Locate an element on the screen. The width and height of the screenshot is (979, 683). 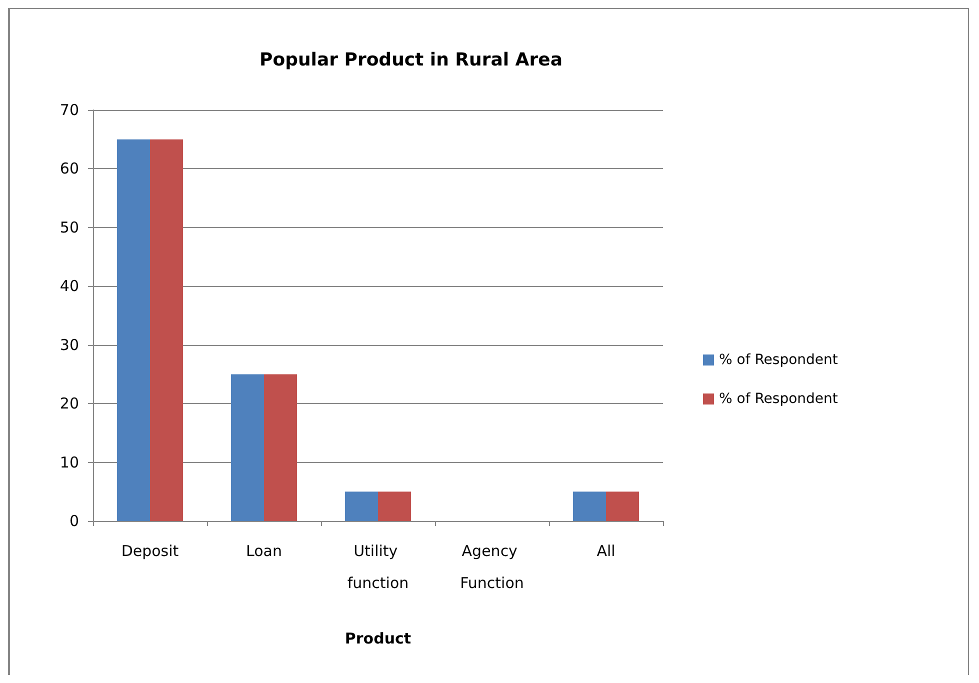
x-tick-label: All is located at coordinates (606, 551).